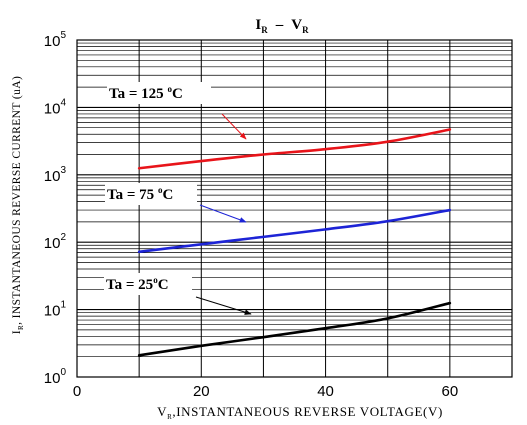 This screenshot has width=527, height=425. What do you see at coordinates (63, 170) in the screenshot?
I see `y-tick-exponent: 3` at bounding box center [63, 170].